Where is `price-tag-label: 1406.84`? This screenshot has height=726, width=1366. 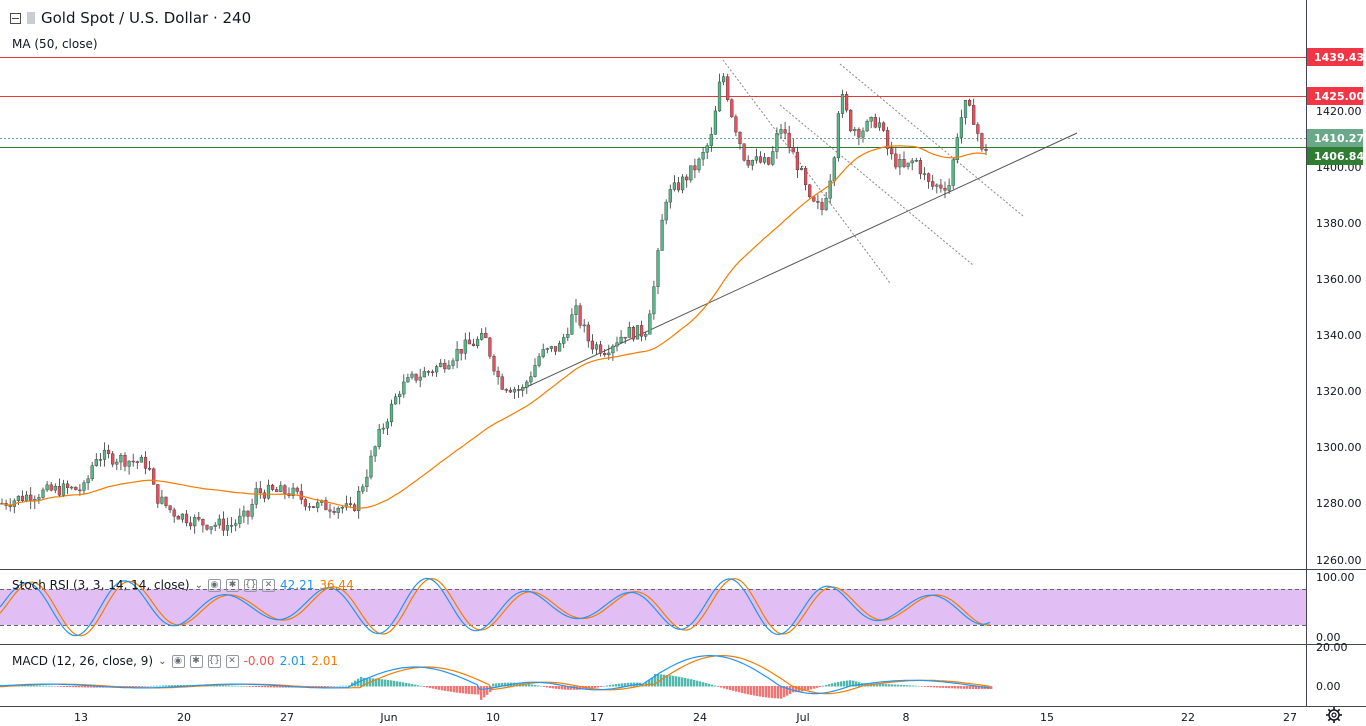
price-tag-label: 1406.84 is located at coordinates (1339, 156).